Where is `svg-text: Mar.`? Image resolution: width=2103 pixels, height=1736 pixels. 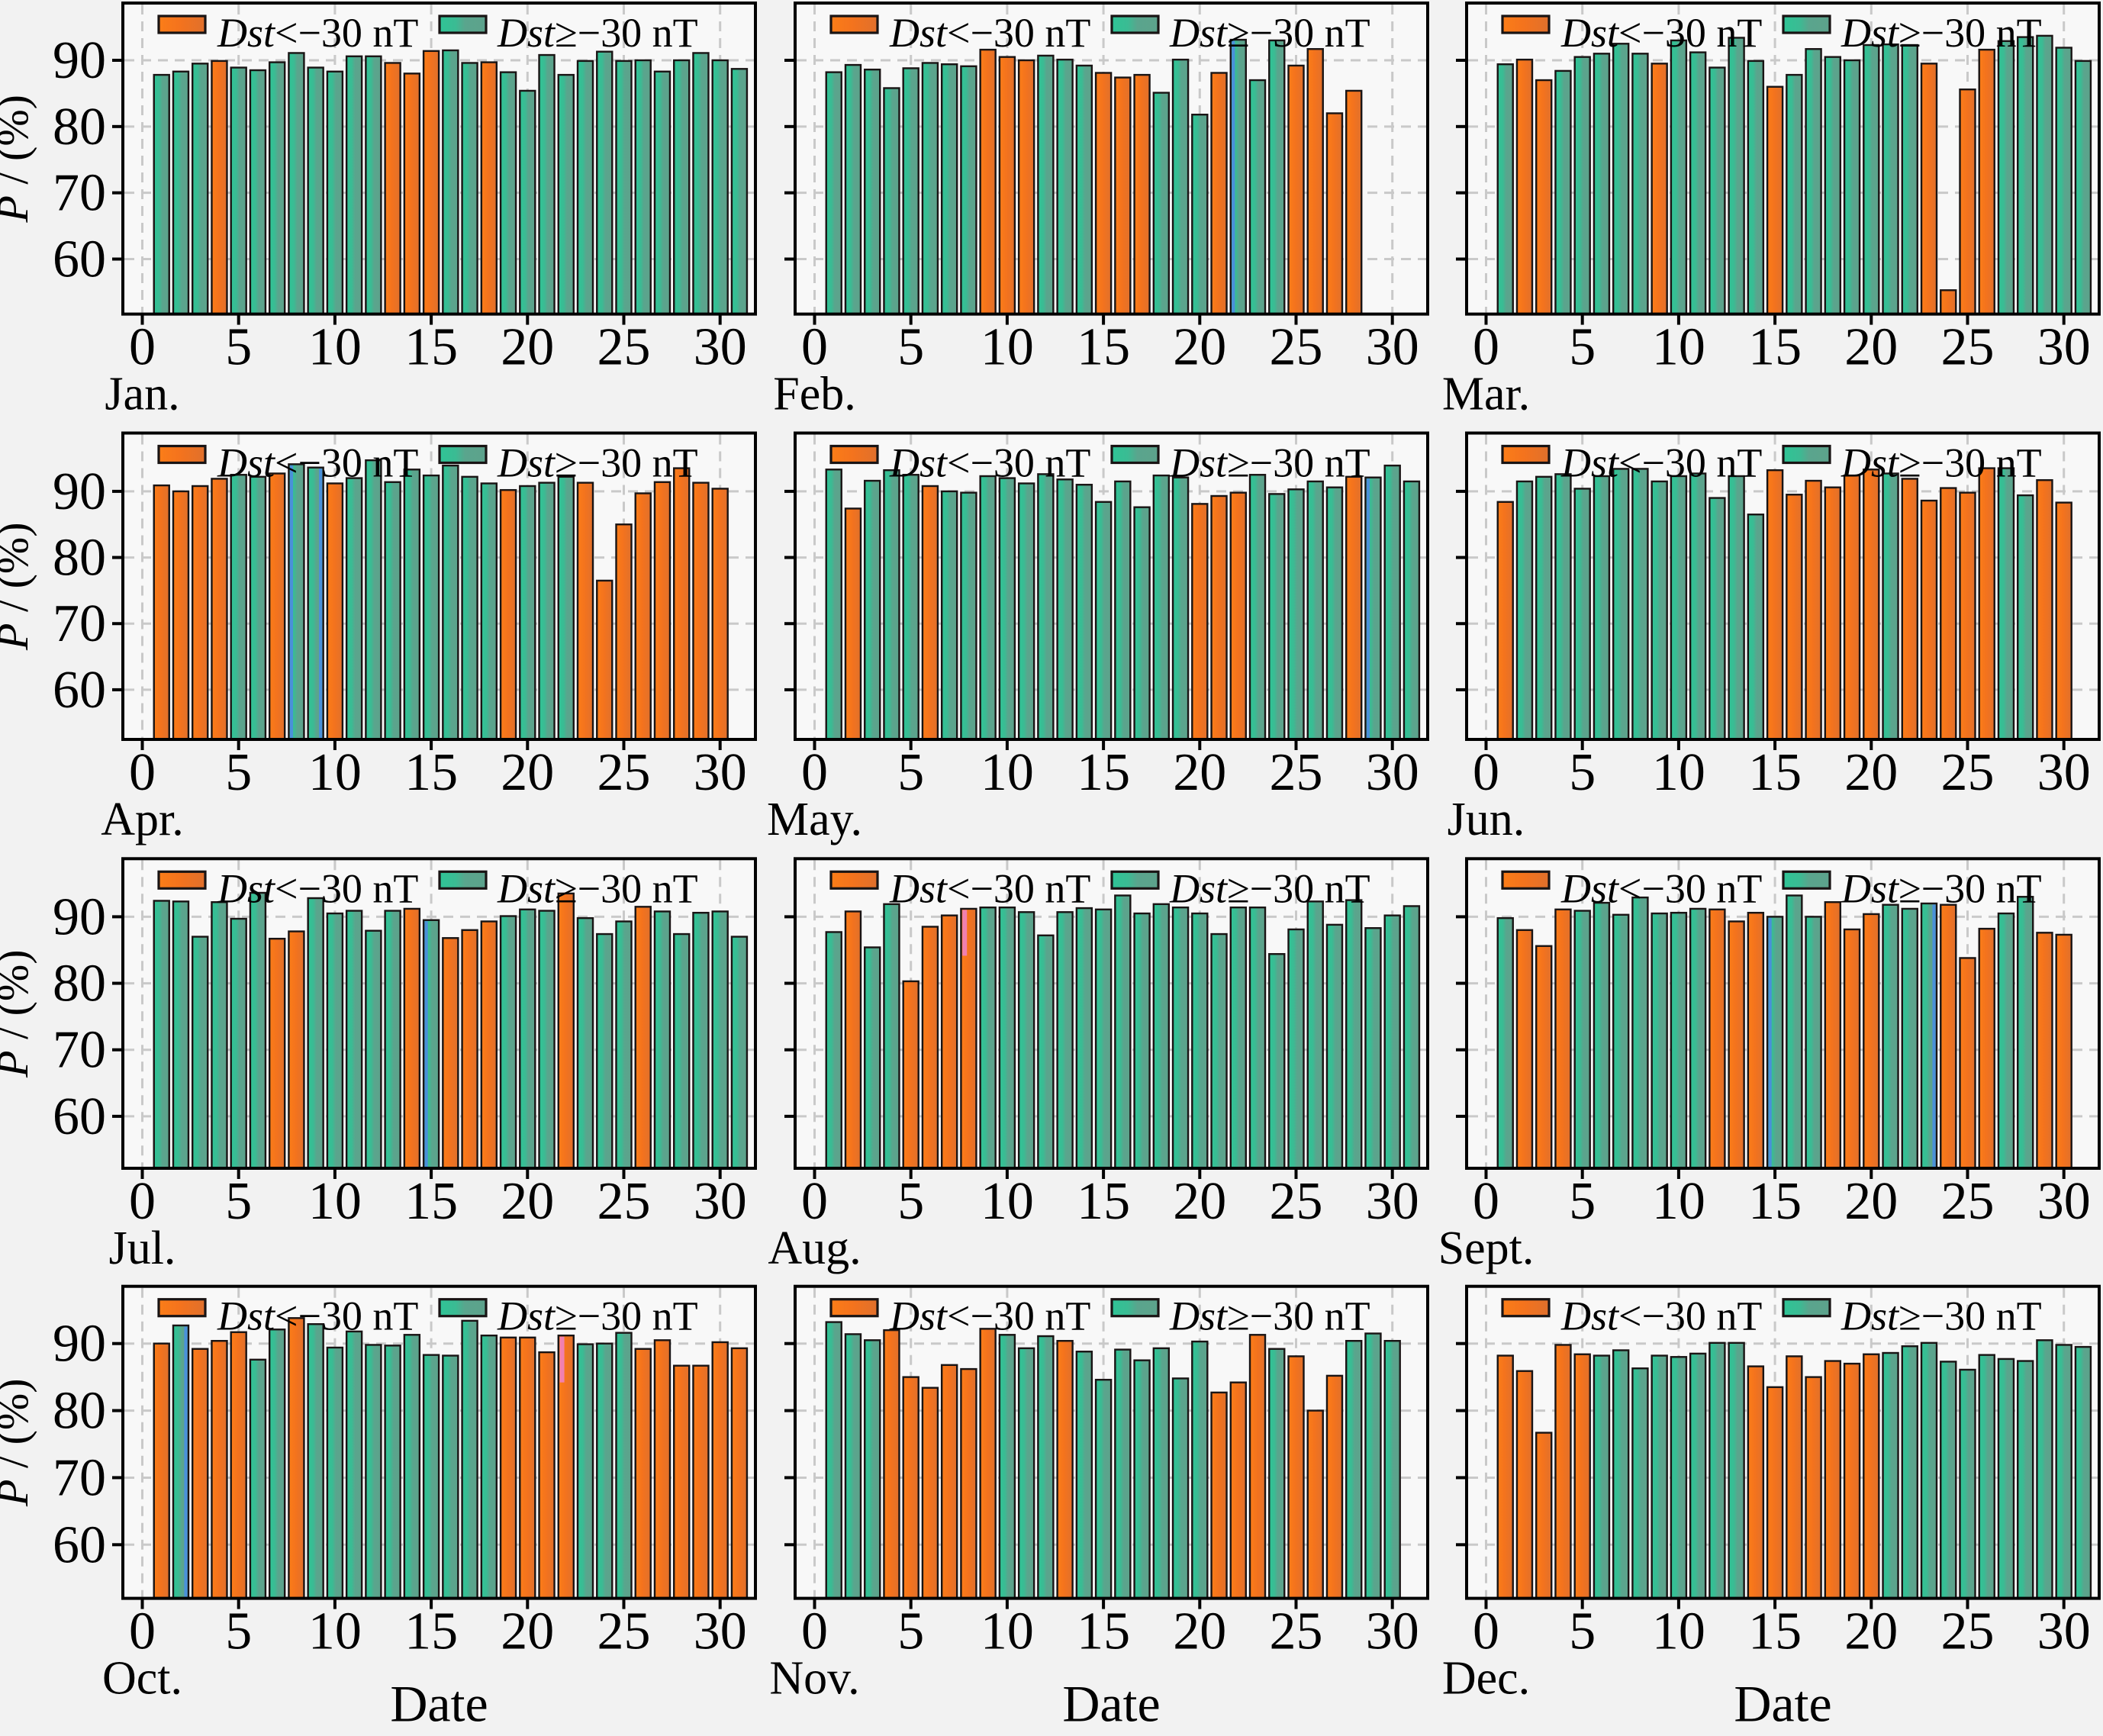
svg-text: Mar. is located at coordinates (1486, 395).